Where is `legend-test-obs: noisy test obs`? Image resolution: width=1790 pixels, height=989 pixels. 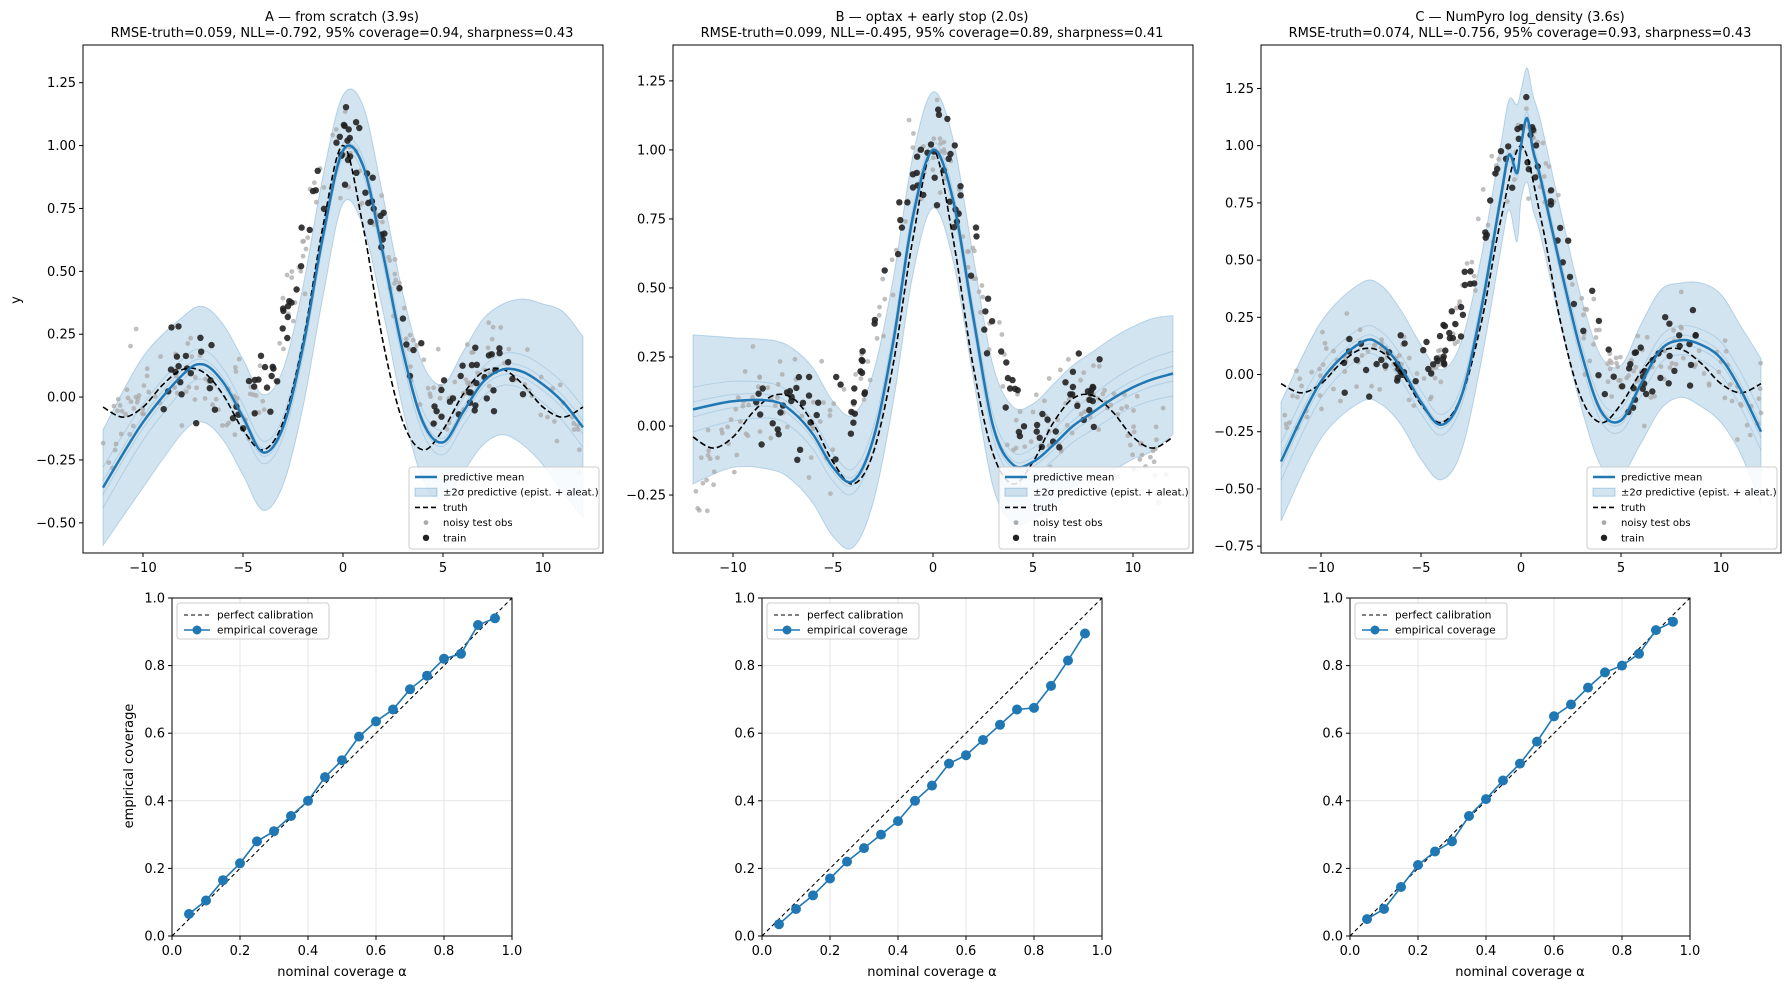
legend-test-obs: noisy test obs is located at coordinates (1068, 523).